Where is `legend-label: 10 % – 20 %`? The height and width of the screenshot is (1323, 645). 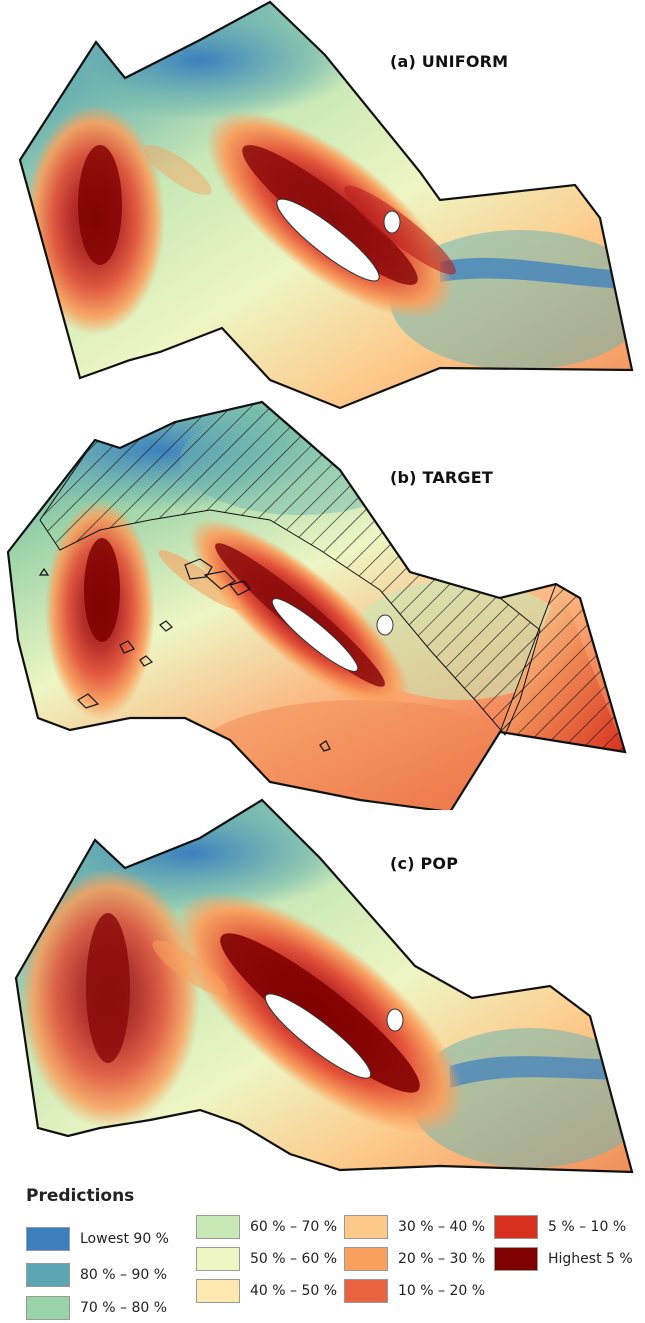 legend-label: 10 % – 20 % is located at coordinates (442, 1291).